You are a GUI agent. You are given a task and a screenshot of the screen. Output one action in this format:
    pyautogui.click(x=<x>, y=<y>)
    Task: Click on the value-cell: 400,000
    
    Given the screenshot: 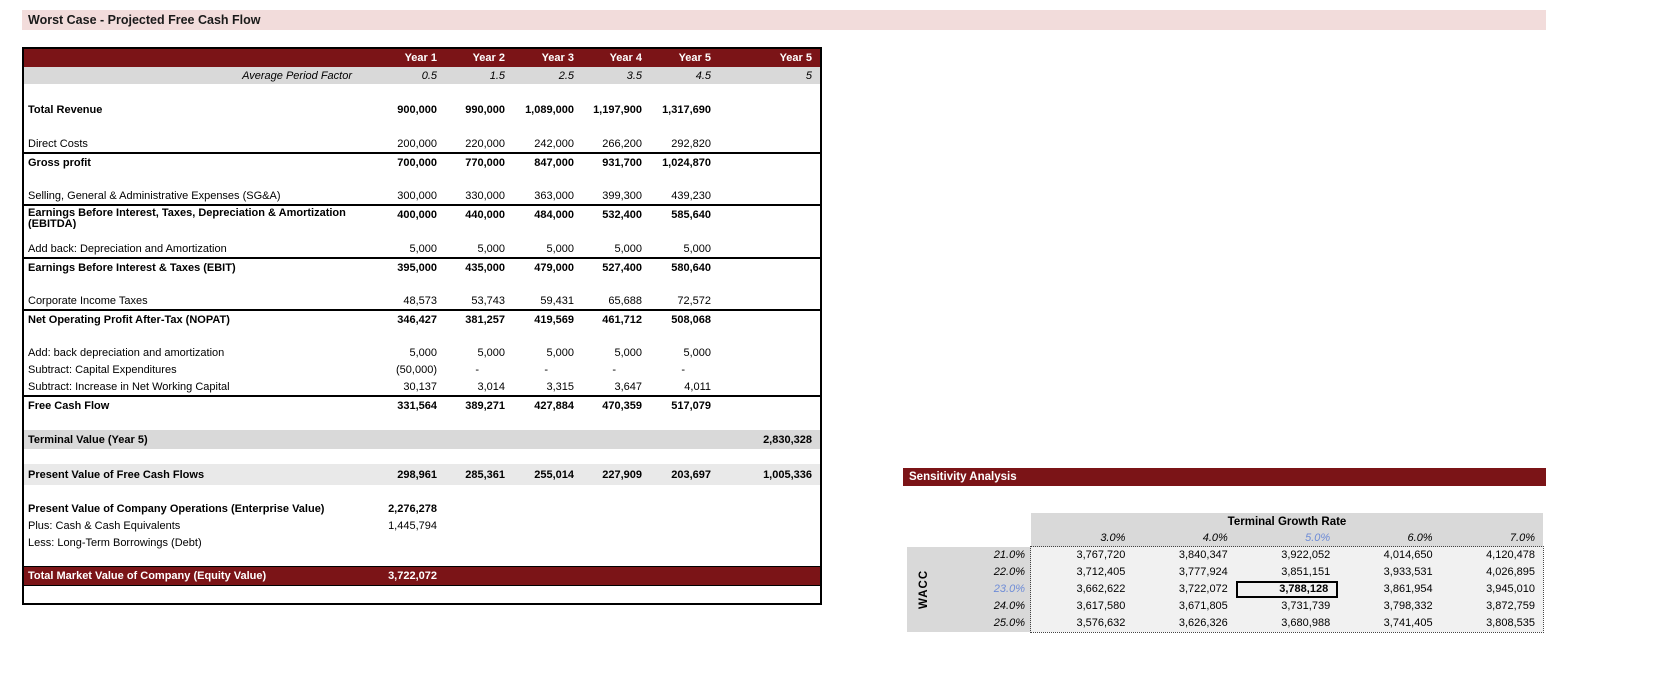 What is the action you would take?
    pyautogui.click(x=417, y=215)
    